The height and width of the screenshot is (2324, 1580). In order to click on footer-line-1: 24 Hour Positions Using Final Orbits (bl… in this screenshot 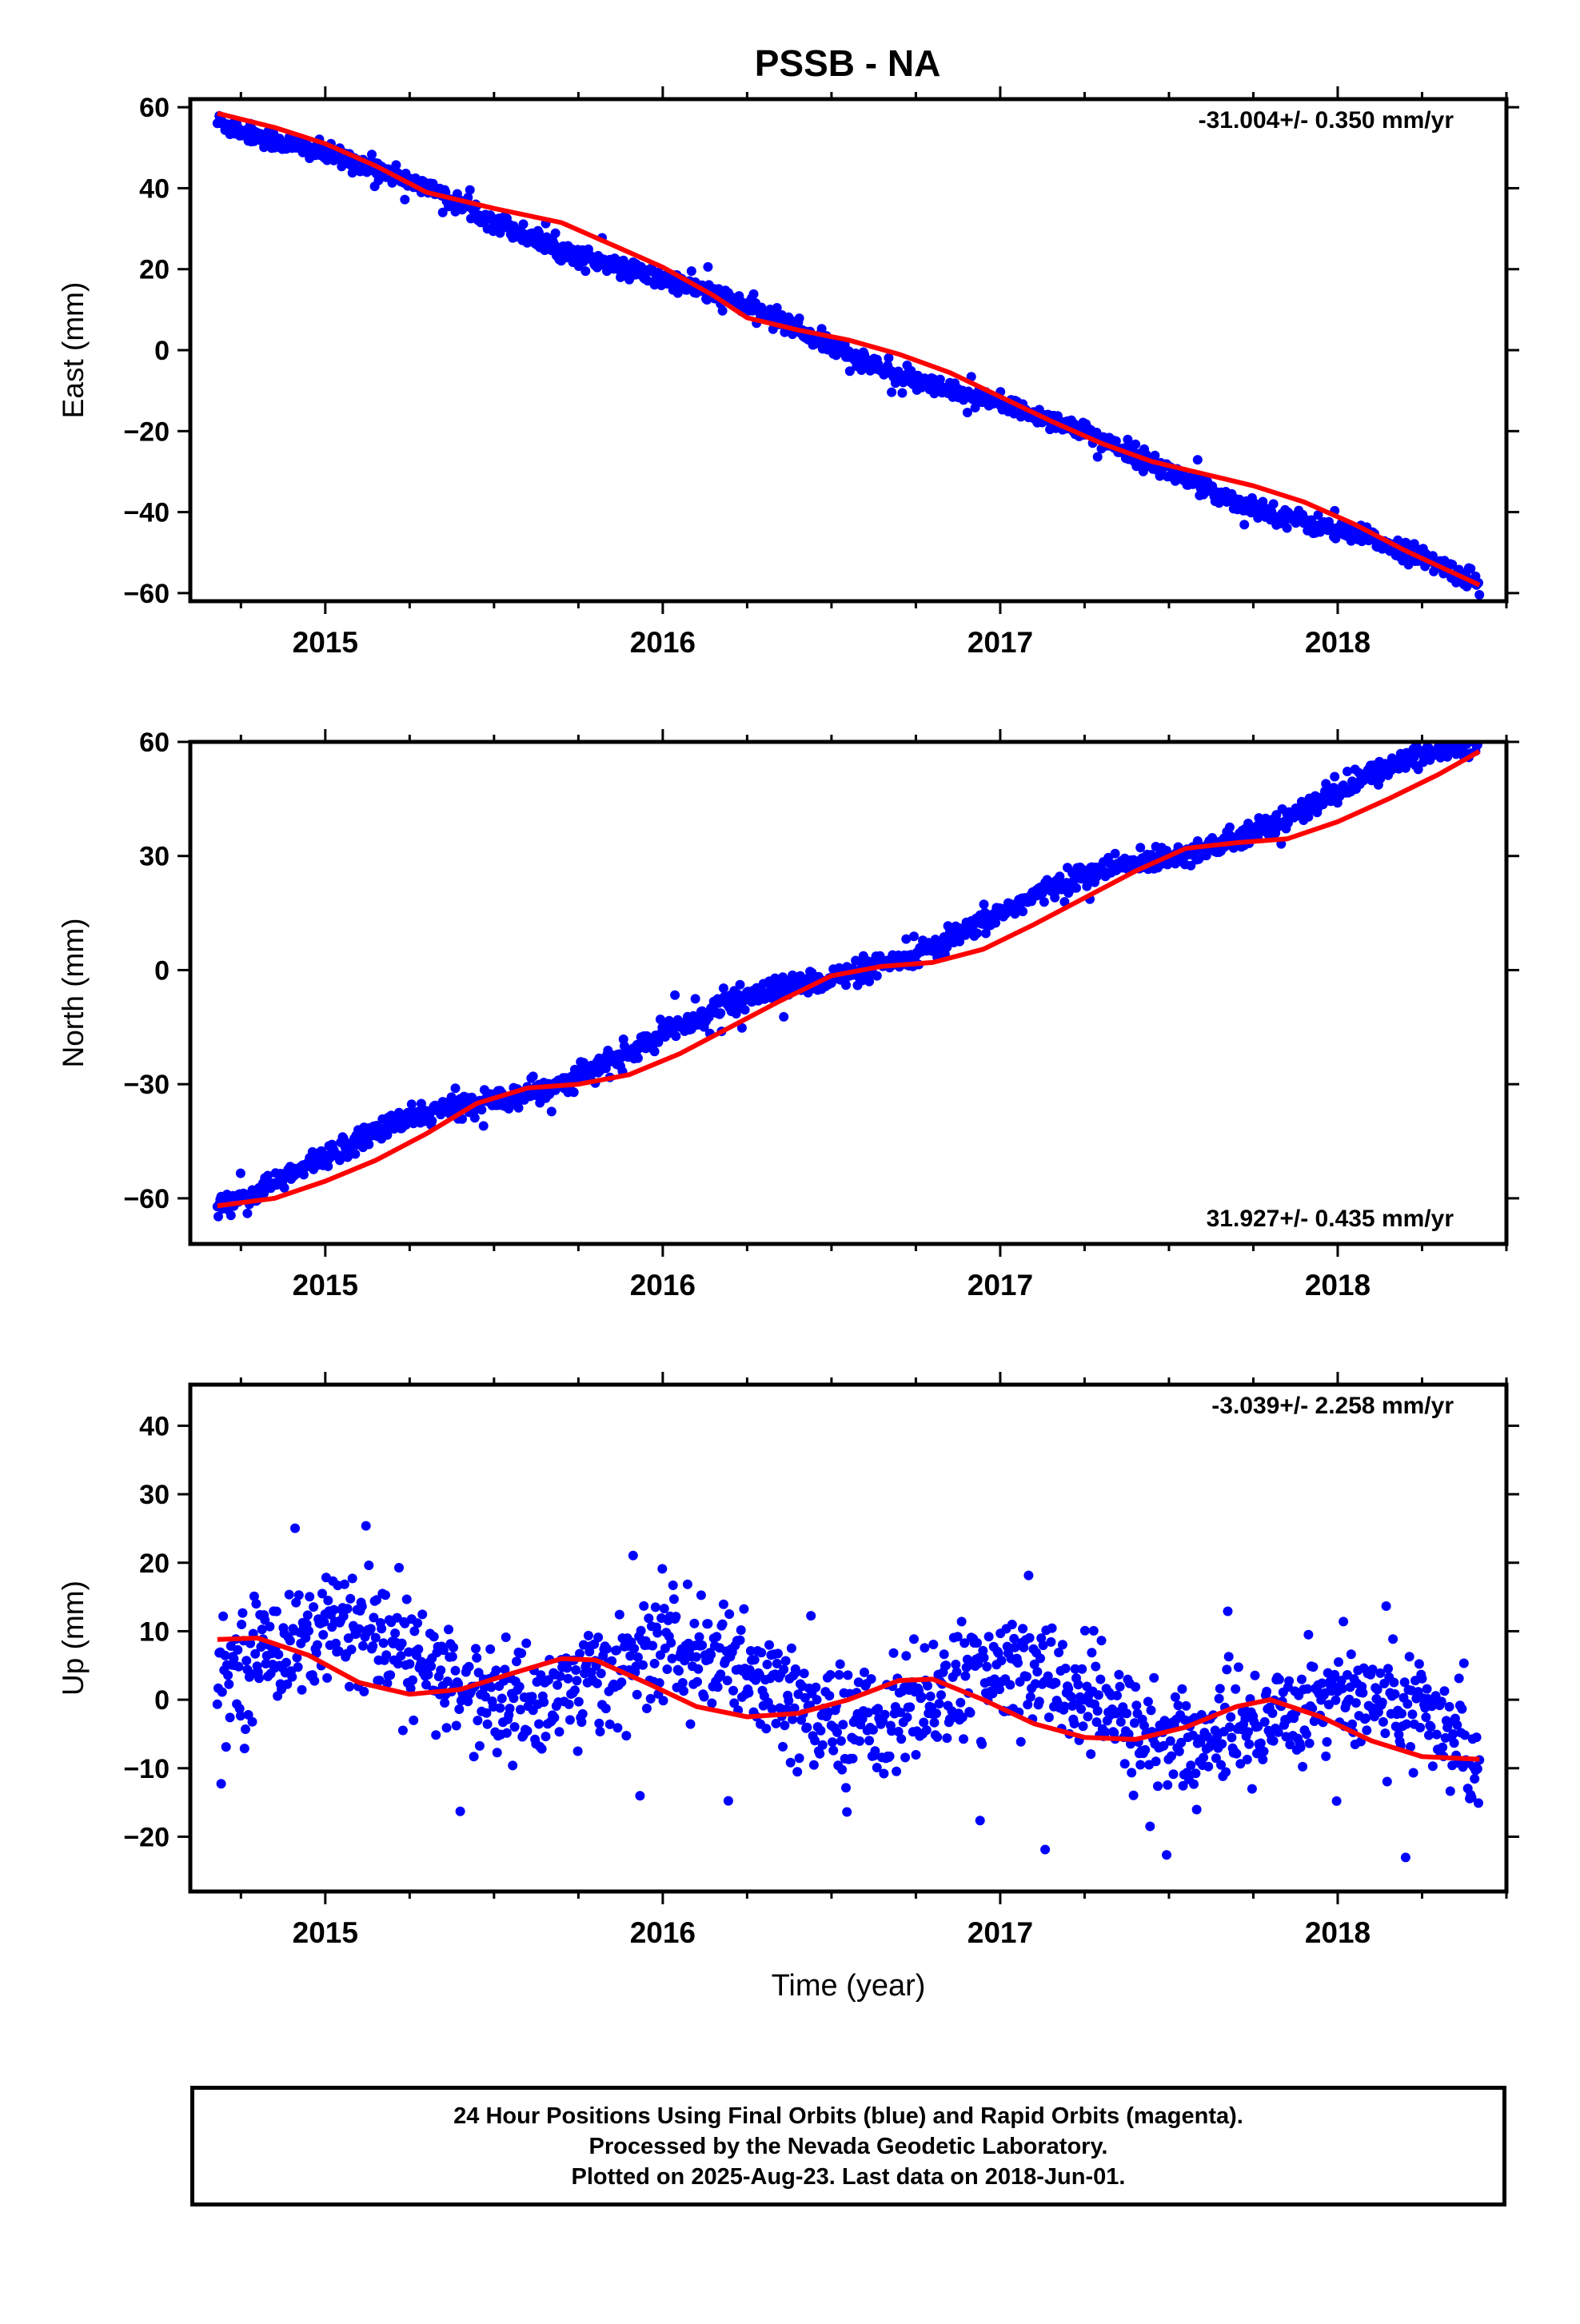, I will do `click(848, 2116)`.